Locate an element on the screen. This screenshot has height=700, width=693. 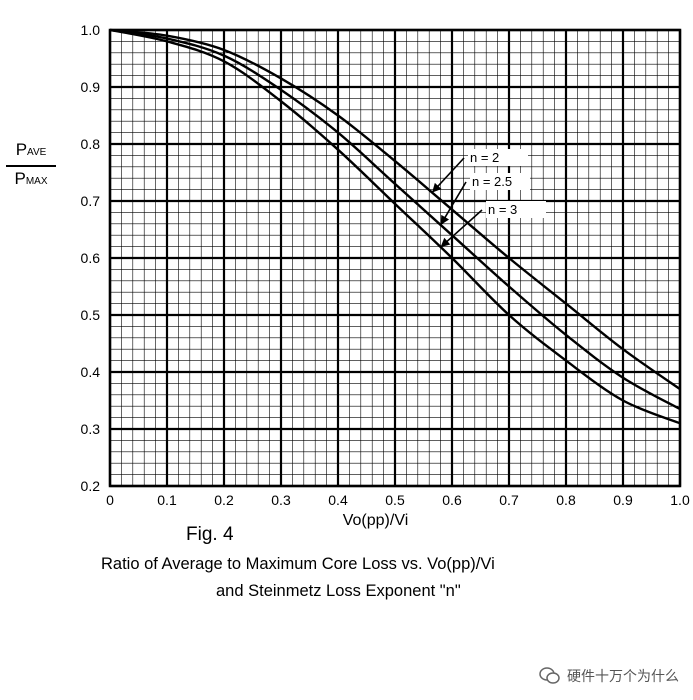
series-label: n = 2 is located at coordinates (484, 157).